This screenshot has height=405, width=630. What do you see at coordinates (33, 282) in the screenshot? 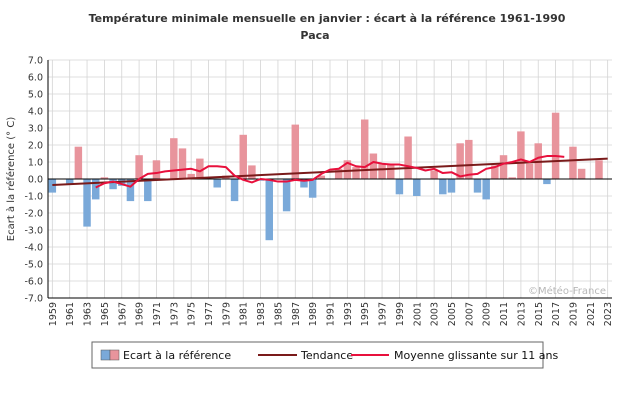
I see `y-tick-label: -6.0` at bounding box center [33, 282].